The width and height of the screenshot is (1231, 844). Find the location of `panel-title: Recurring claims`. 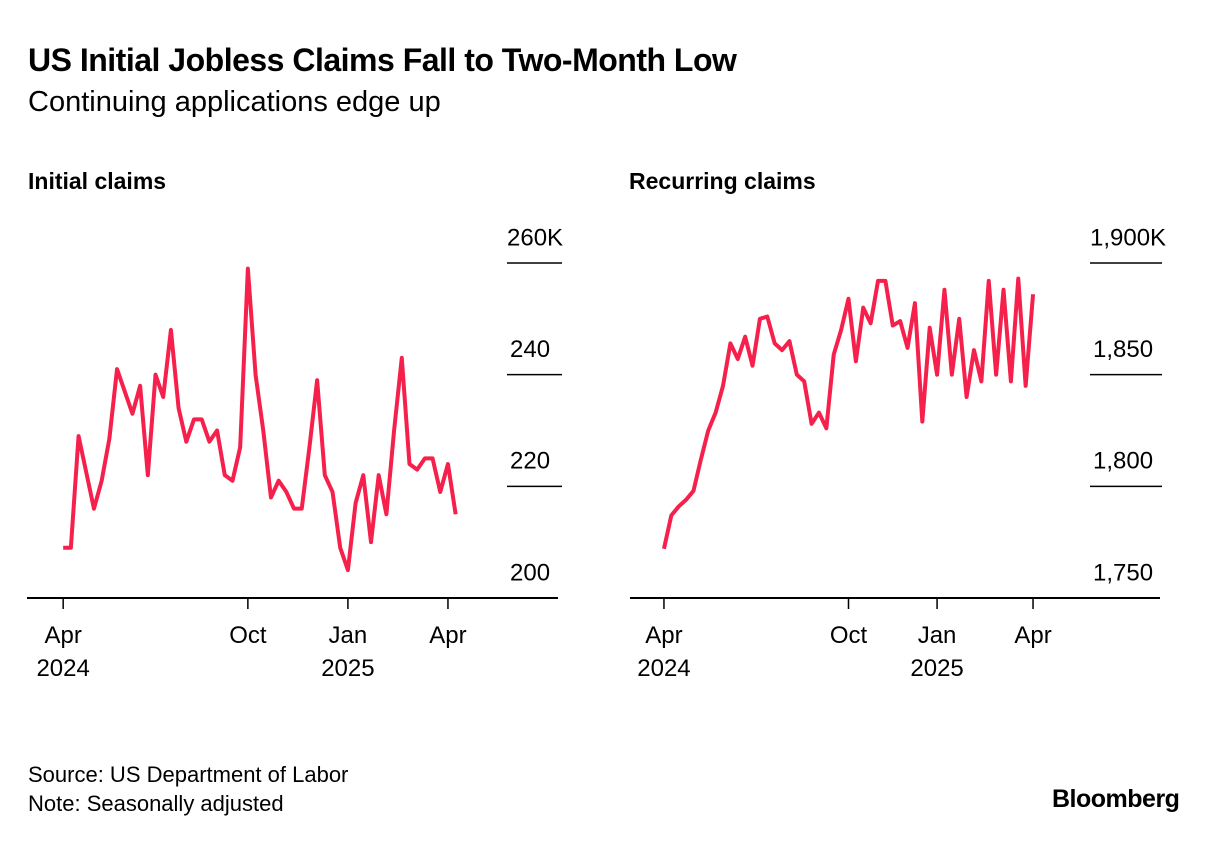

panel-title: Recurring claims is located at coordinates (722, 181).